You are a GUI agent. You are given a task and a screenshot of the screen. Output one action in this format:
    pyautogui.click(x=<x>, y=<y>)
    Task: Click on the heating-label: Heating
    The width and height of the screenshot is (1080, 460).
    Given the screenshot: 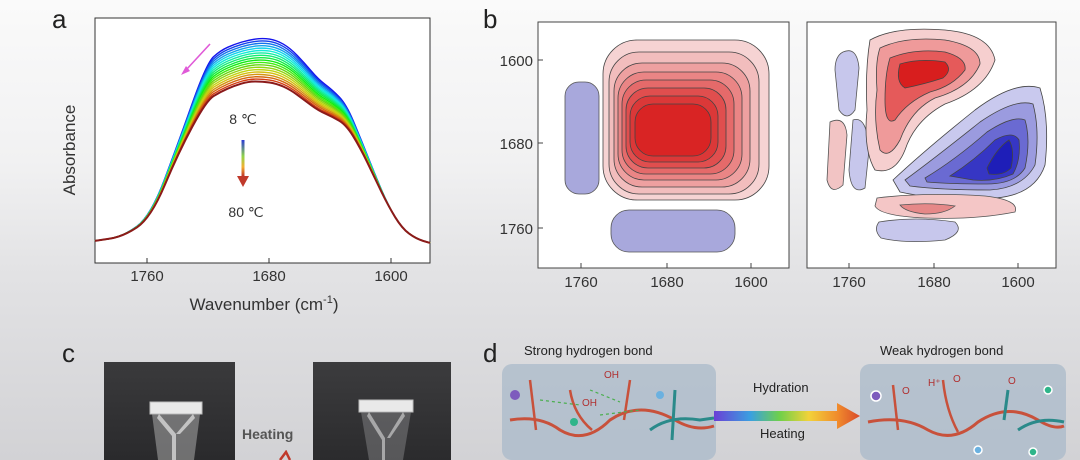 What is the action you would take?
    pyautogui.click(x=782, y=433)
    